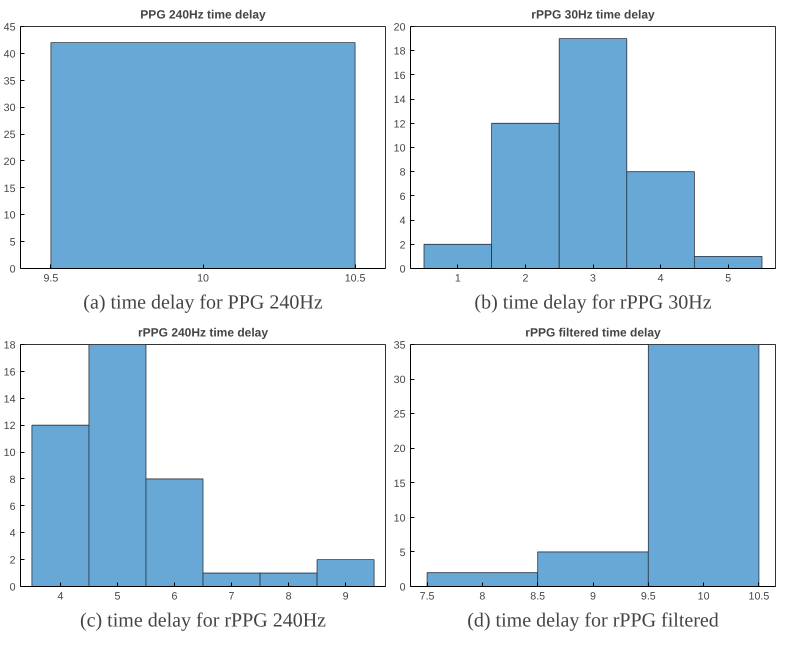 The height and width of the screenshot is (652, 792). What do you see at coordinates (593, 15) in the screenshot?
I see `chart-title: rPPG 30Hz time delay` at bounding box center [593, 15].